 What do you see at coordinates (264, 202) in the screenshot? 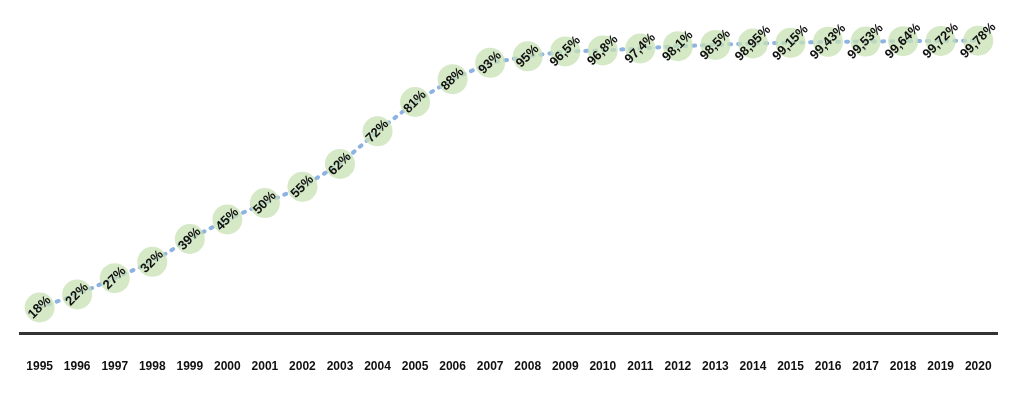
I see `data-label: 50%` at bounding box center [264, 202].